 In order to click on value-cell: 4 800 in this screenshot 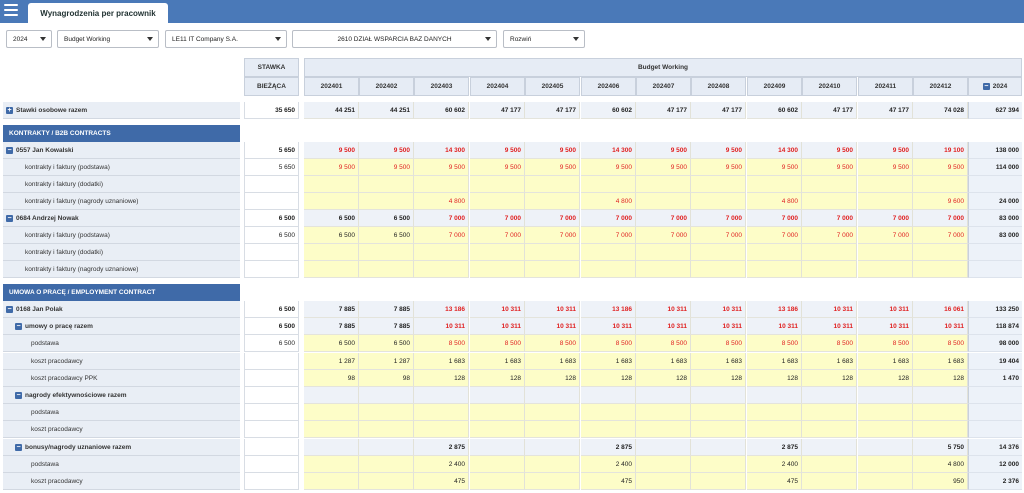, I will do `click(940, 464)`.